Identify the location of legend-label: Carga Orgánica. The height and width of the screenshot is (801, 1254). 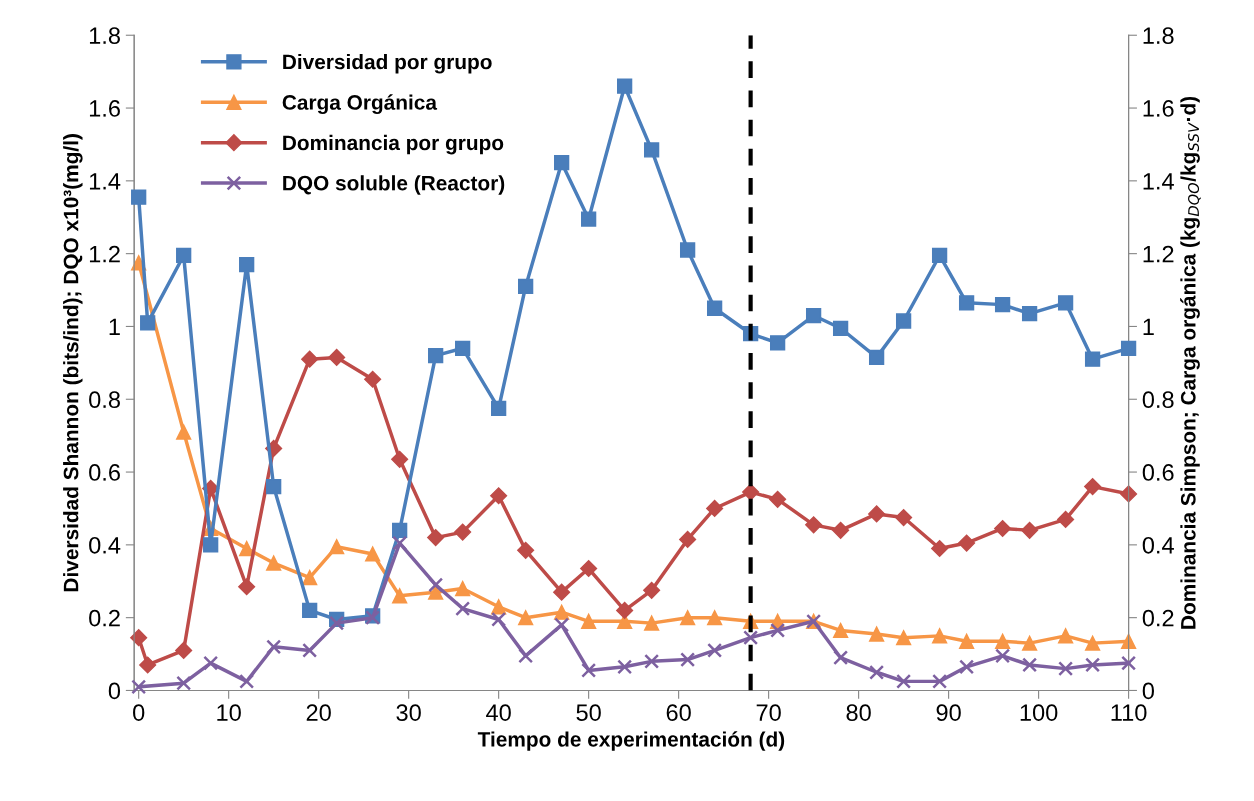
(360, 104).